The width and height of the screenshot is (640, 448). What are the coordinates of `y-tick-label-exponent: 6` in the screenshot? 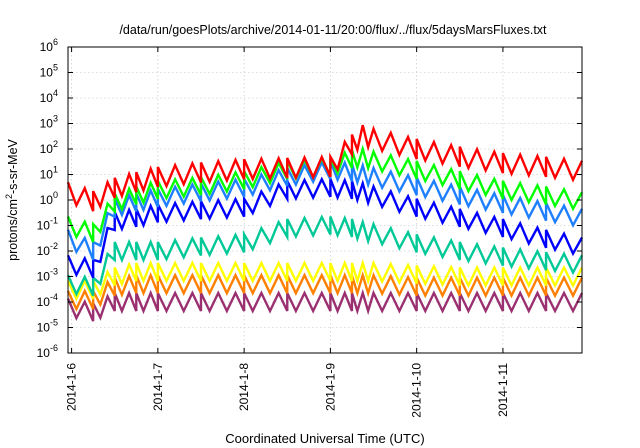 It's located at (55, 42).